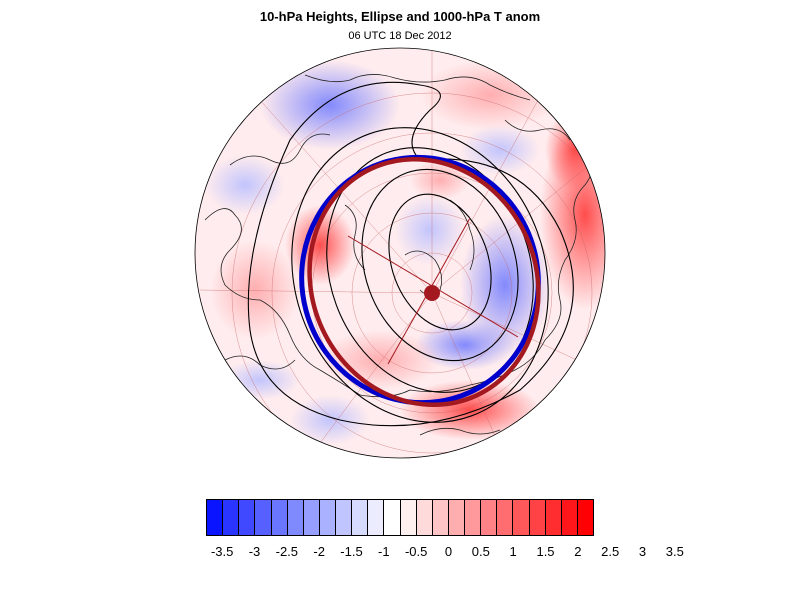  I want to click on map-subtitle: 06 UTC 18 Dec 2012, so click(400, 36).